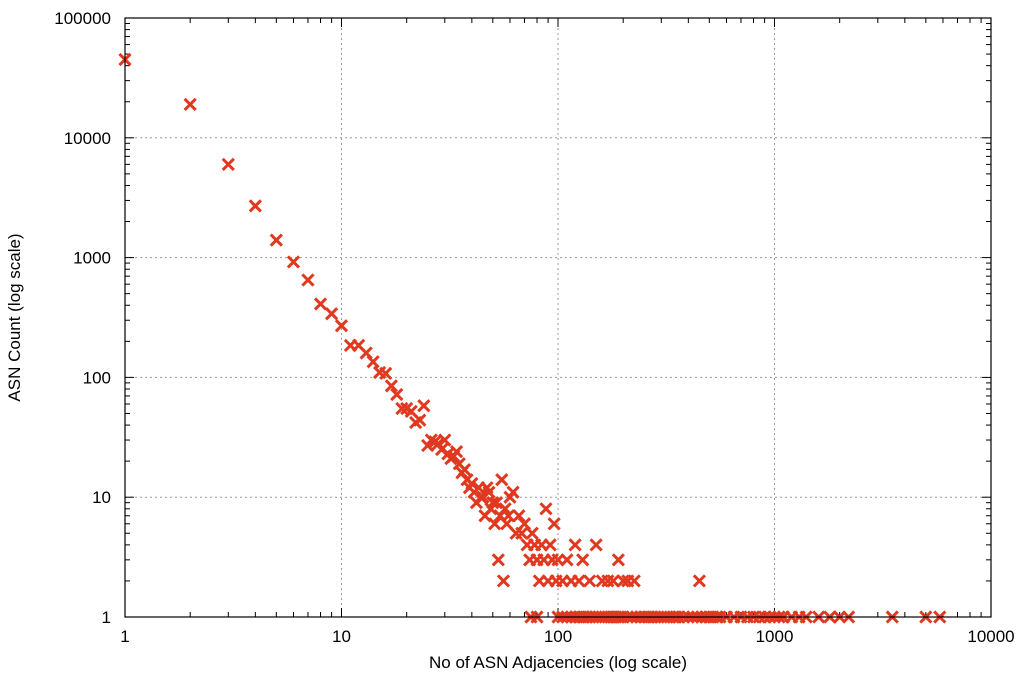  I want to click on y-axis-tick-labels: 1 10 100 1000 10000 100000, so click(82, 318).